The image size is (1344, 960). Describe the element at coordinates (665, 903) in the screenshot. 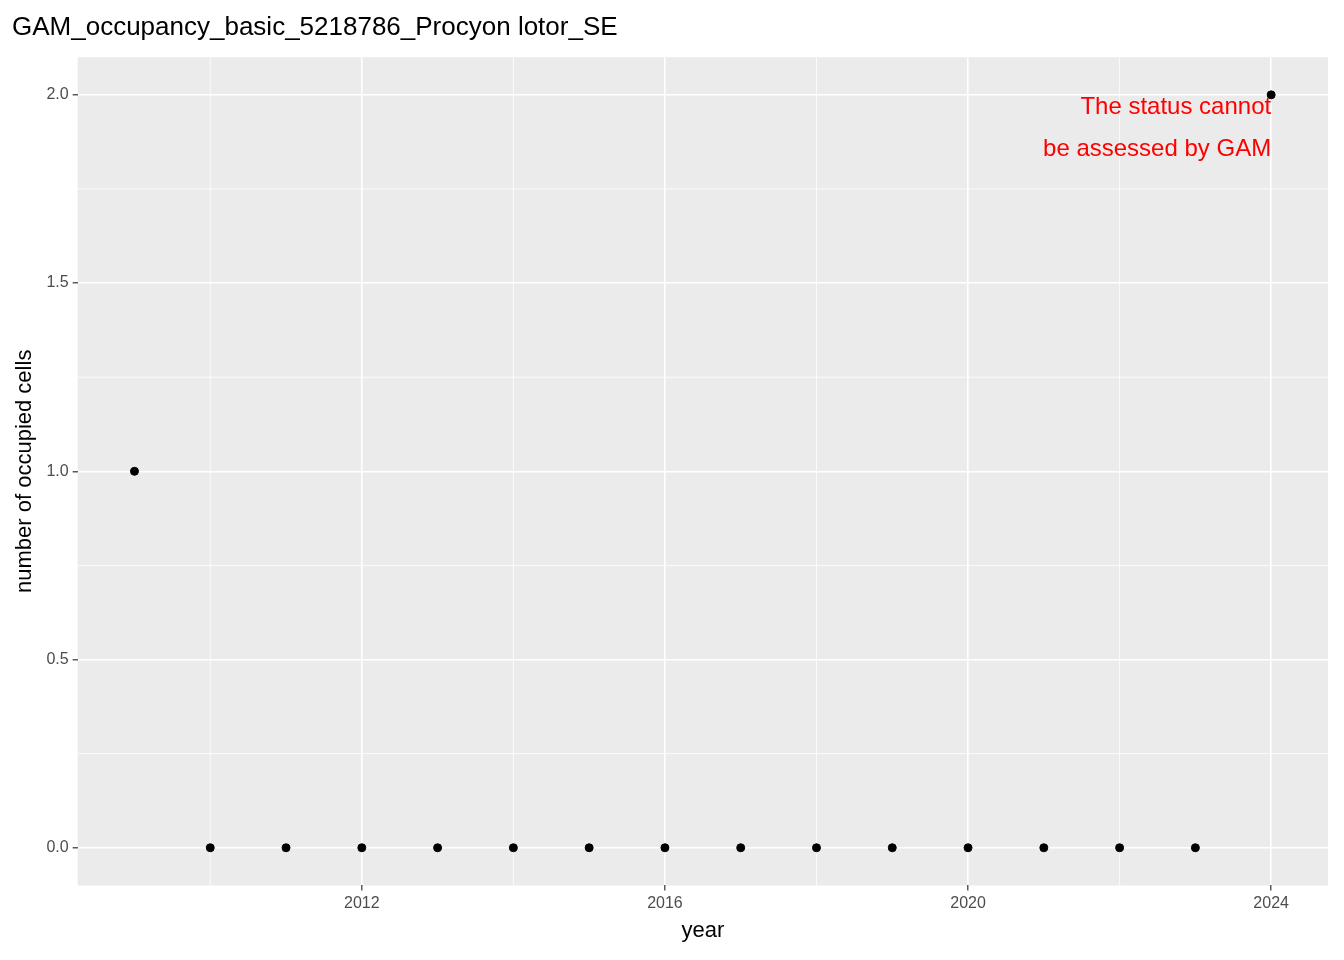

I see `x-tick-label: 2016` at that location.